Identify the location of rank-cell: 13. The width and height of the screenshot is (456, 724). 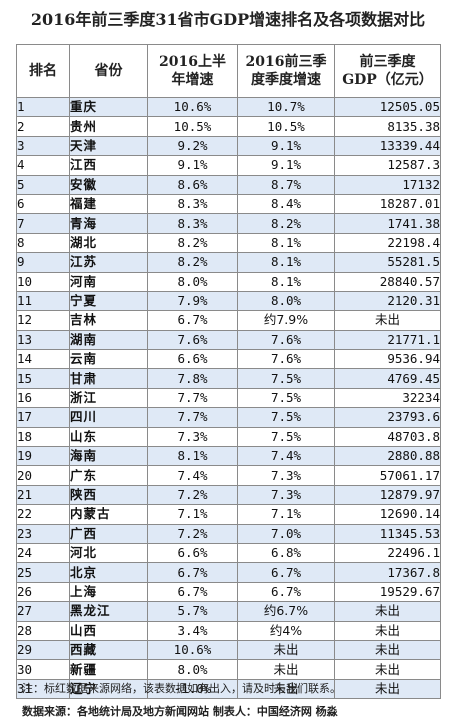
(43, 340).